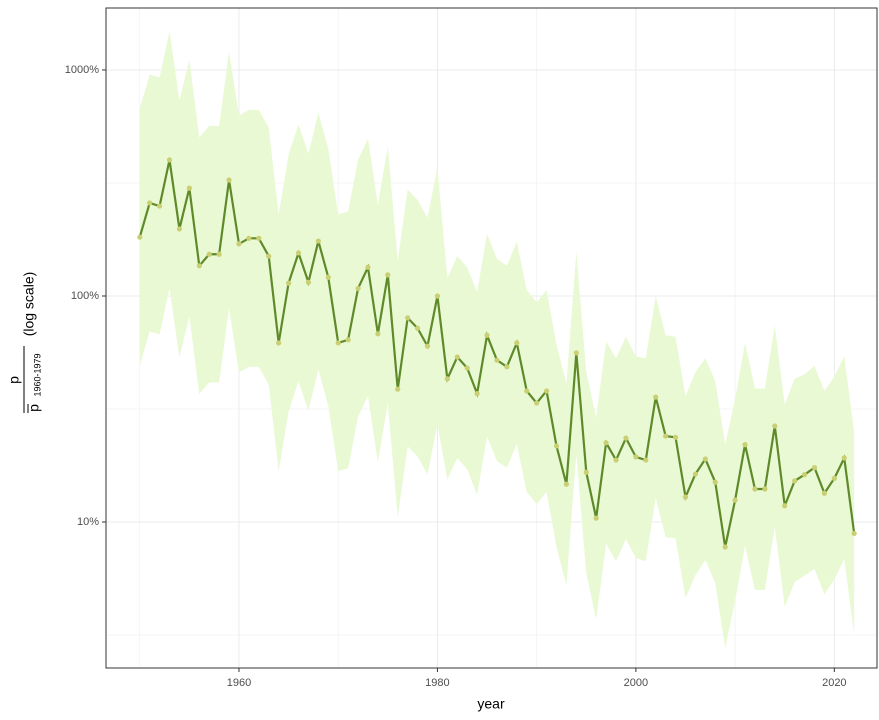  What do you see at coordinates (491, 704) in the screenshot?
I see `x-axis-label: year` at bounding box center [491, 704].